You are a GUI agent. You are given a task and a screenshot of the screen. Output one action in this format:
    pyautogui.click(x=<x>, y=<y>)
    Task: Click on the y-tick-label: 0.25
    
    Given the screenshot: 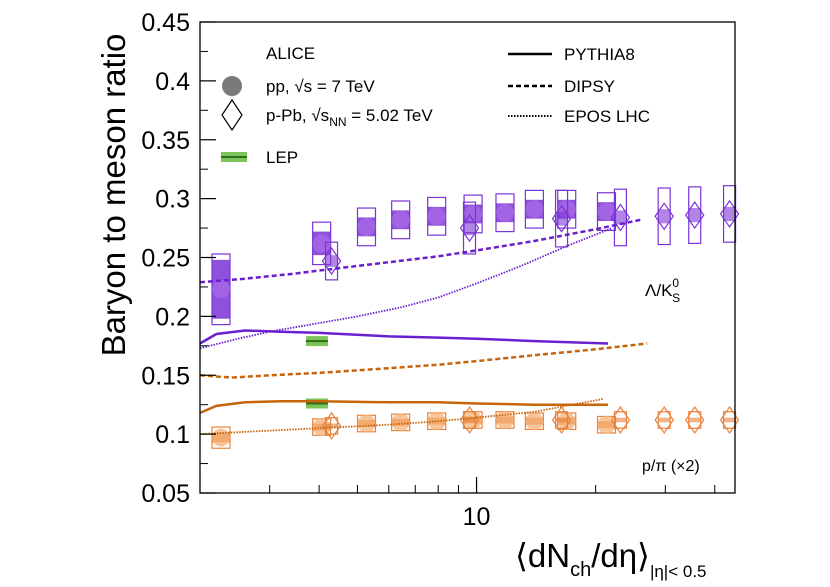 What is the action you would take?
    pyautogui.click(x=165, y=259)
    